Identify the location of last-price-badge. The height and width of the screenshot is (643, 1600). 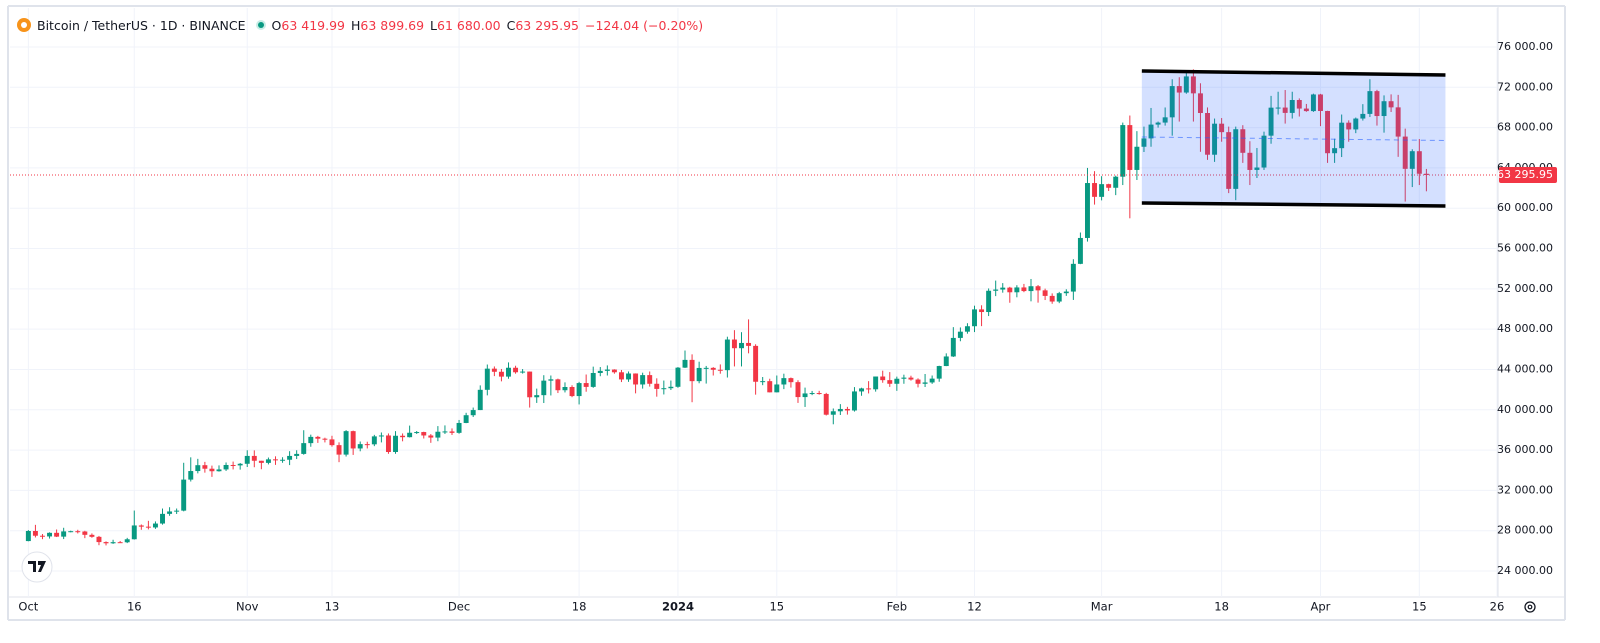
(1528, 175).